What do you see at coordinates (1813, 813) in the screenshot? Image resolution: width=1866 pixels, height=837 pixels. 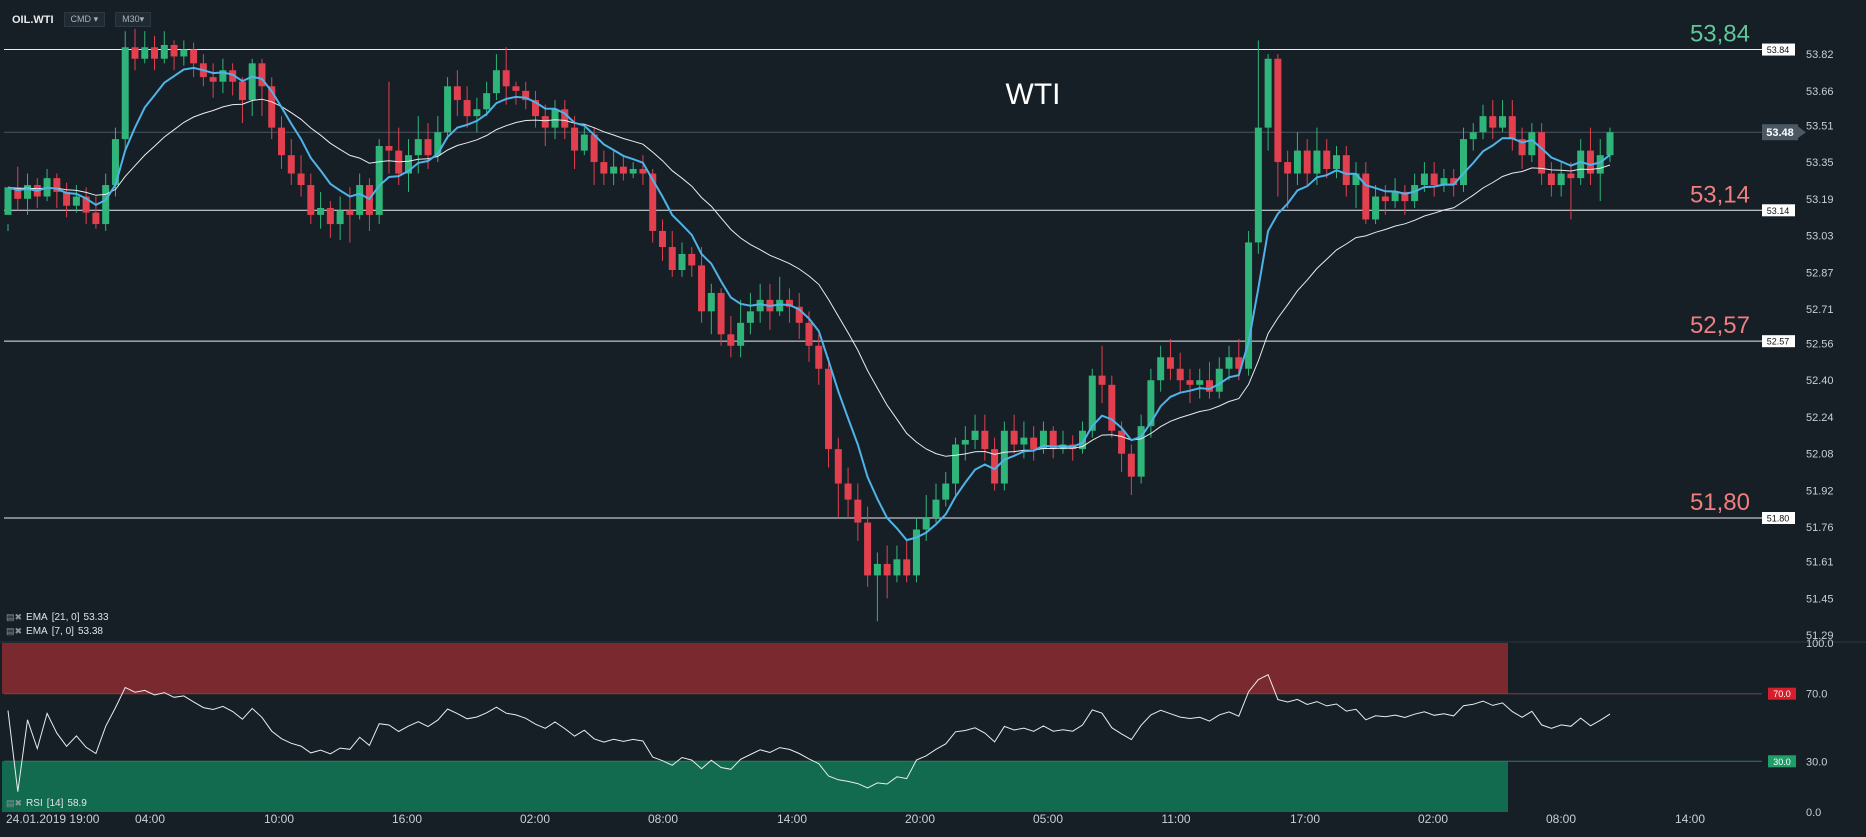 I see `rsi-tick-label: 0.0` at bounding box center [1813, 813].